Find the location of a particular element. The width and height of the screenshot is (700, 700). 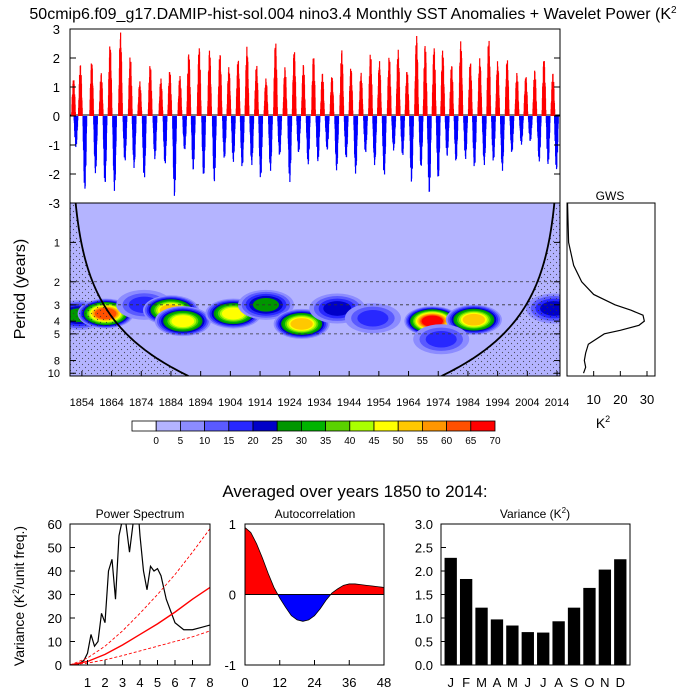

colorbar-label: 65 is located at coordinates (471, 441).